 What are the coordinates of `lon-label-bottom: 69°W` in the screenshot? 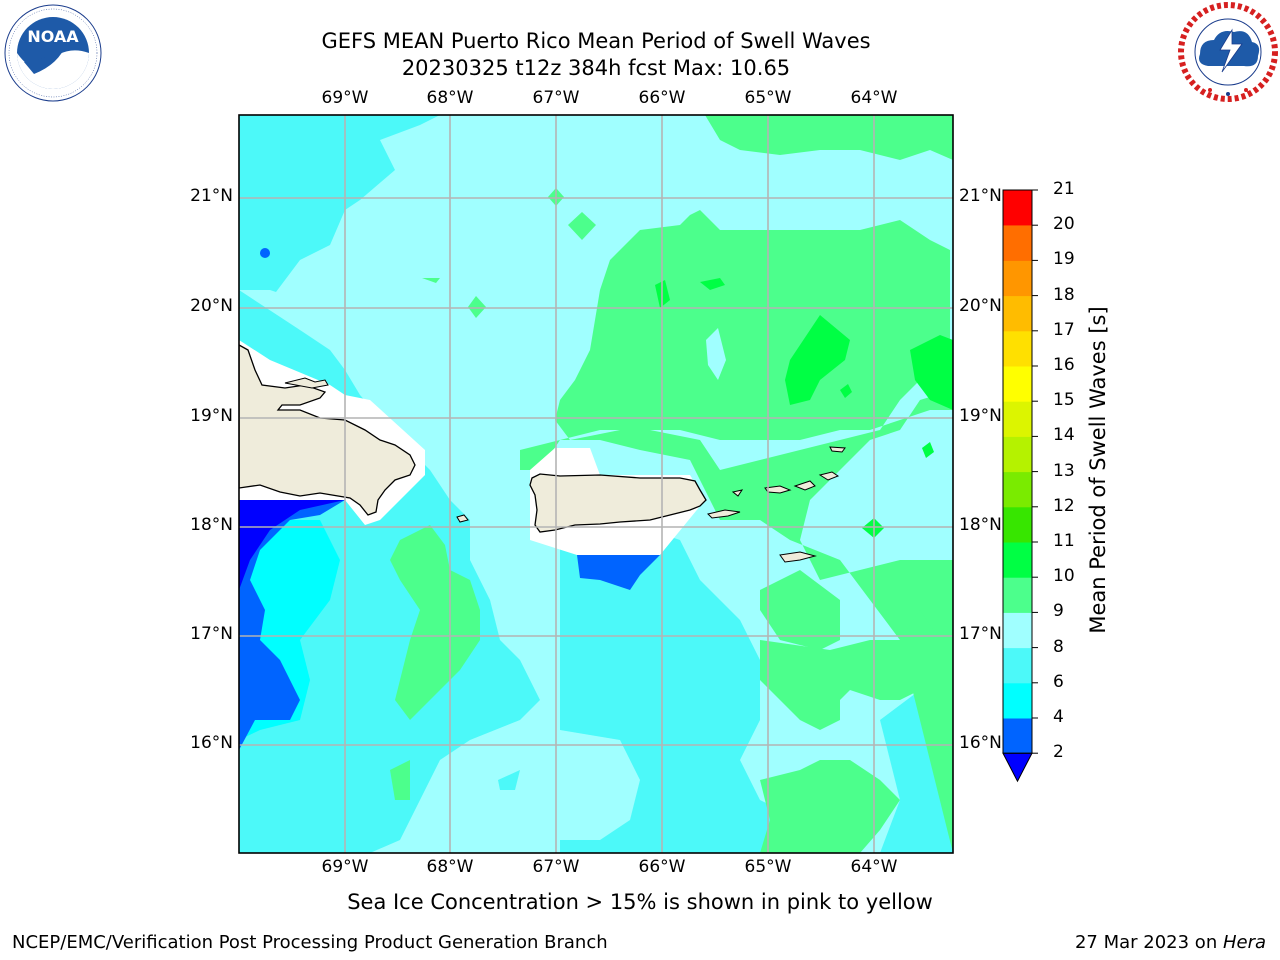 It's located at (345, 867).